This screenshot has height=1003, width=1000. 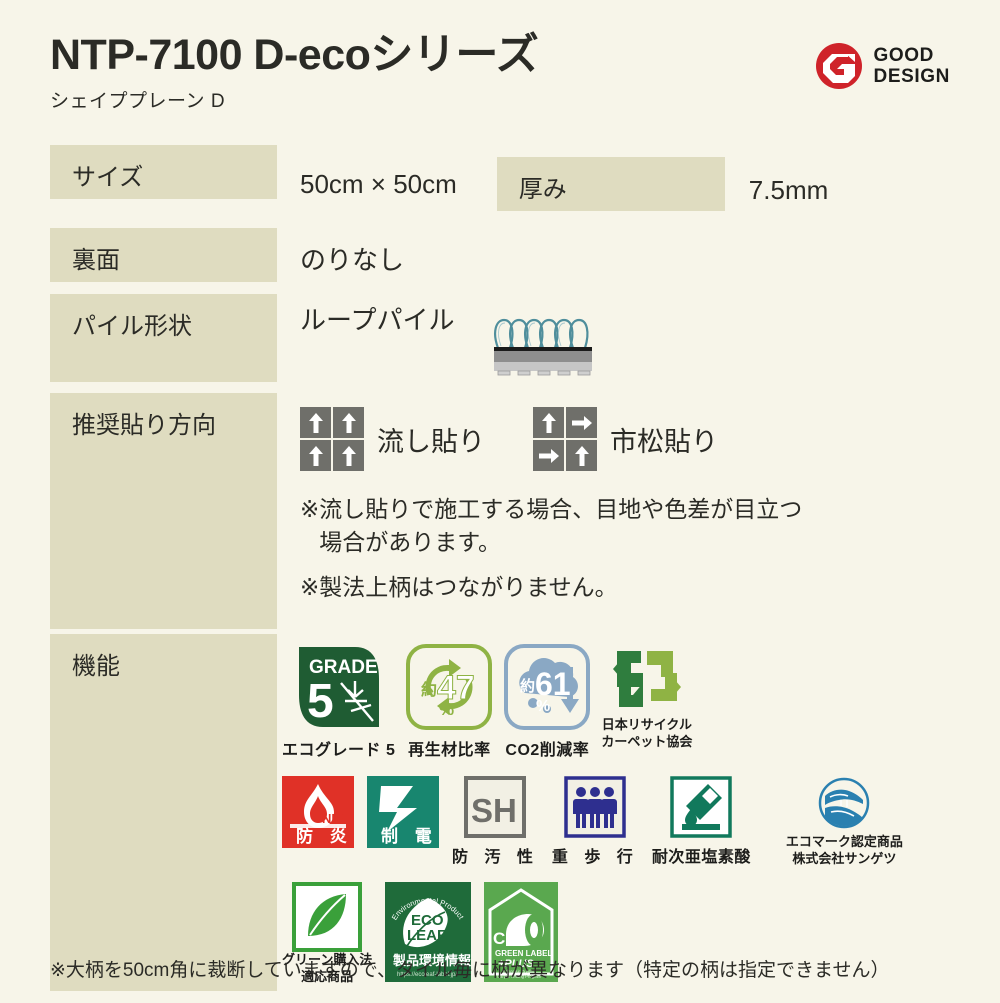 What do you see at coordinates (647, 733) in the screenshot?
I see `function-caption-recycle-association: 日本リサイクル カーペット協会` at bounding box center [647, 733].